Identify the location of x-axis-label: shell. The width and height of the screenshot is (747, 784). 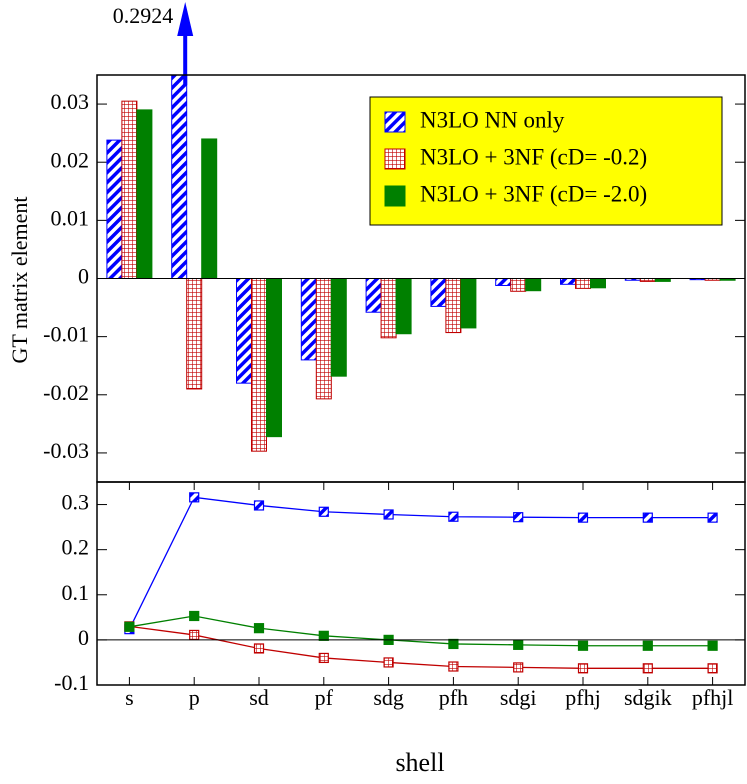
(419, 762).